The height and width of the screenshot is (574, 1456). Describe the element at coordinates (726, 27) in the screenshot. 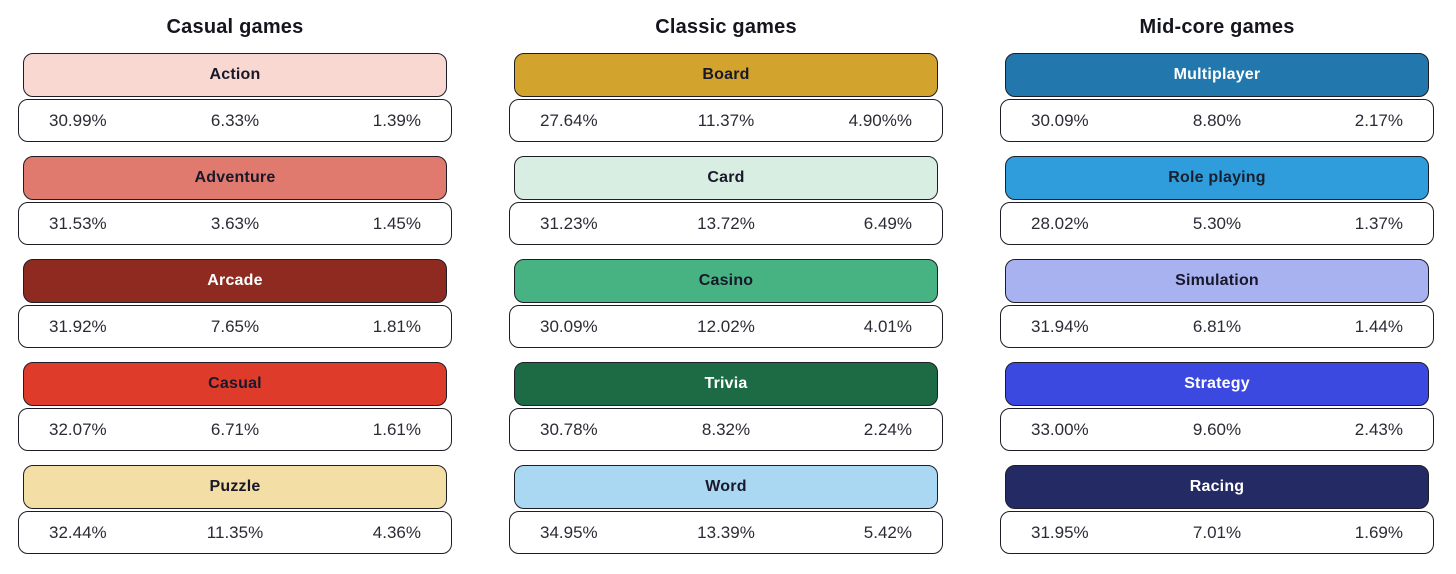

I see `column-title: Classic games` at that location.